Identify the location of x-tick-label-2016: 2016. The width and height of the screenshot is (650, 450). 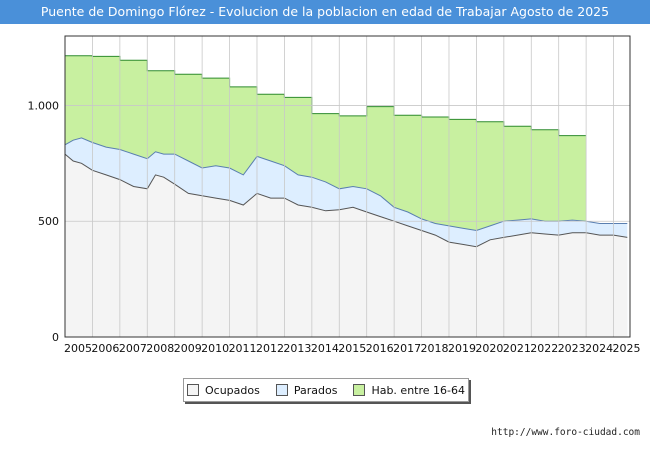
(380, 348).